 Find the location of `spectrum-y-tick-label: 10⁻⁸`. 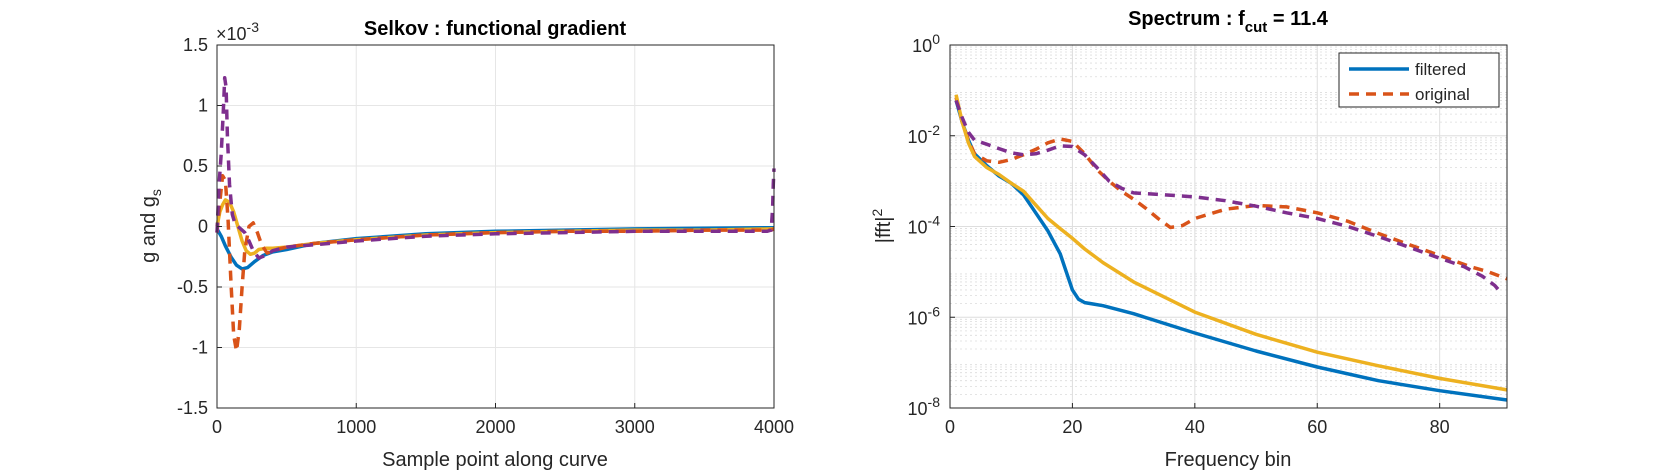

spectrum-y-tick-label: 10⁻⁸ is located at coordinates (924, 406).